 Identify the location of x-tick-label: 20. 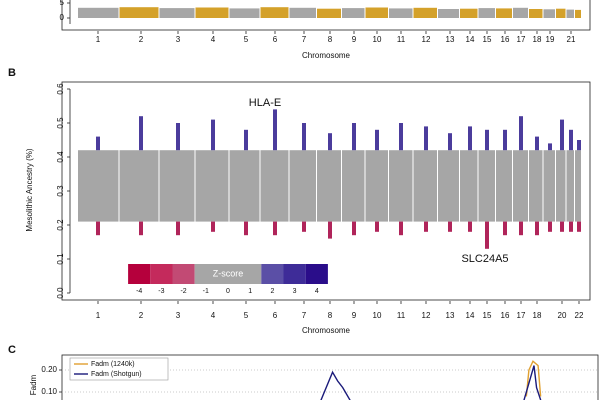
(562, 315).